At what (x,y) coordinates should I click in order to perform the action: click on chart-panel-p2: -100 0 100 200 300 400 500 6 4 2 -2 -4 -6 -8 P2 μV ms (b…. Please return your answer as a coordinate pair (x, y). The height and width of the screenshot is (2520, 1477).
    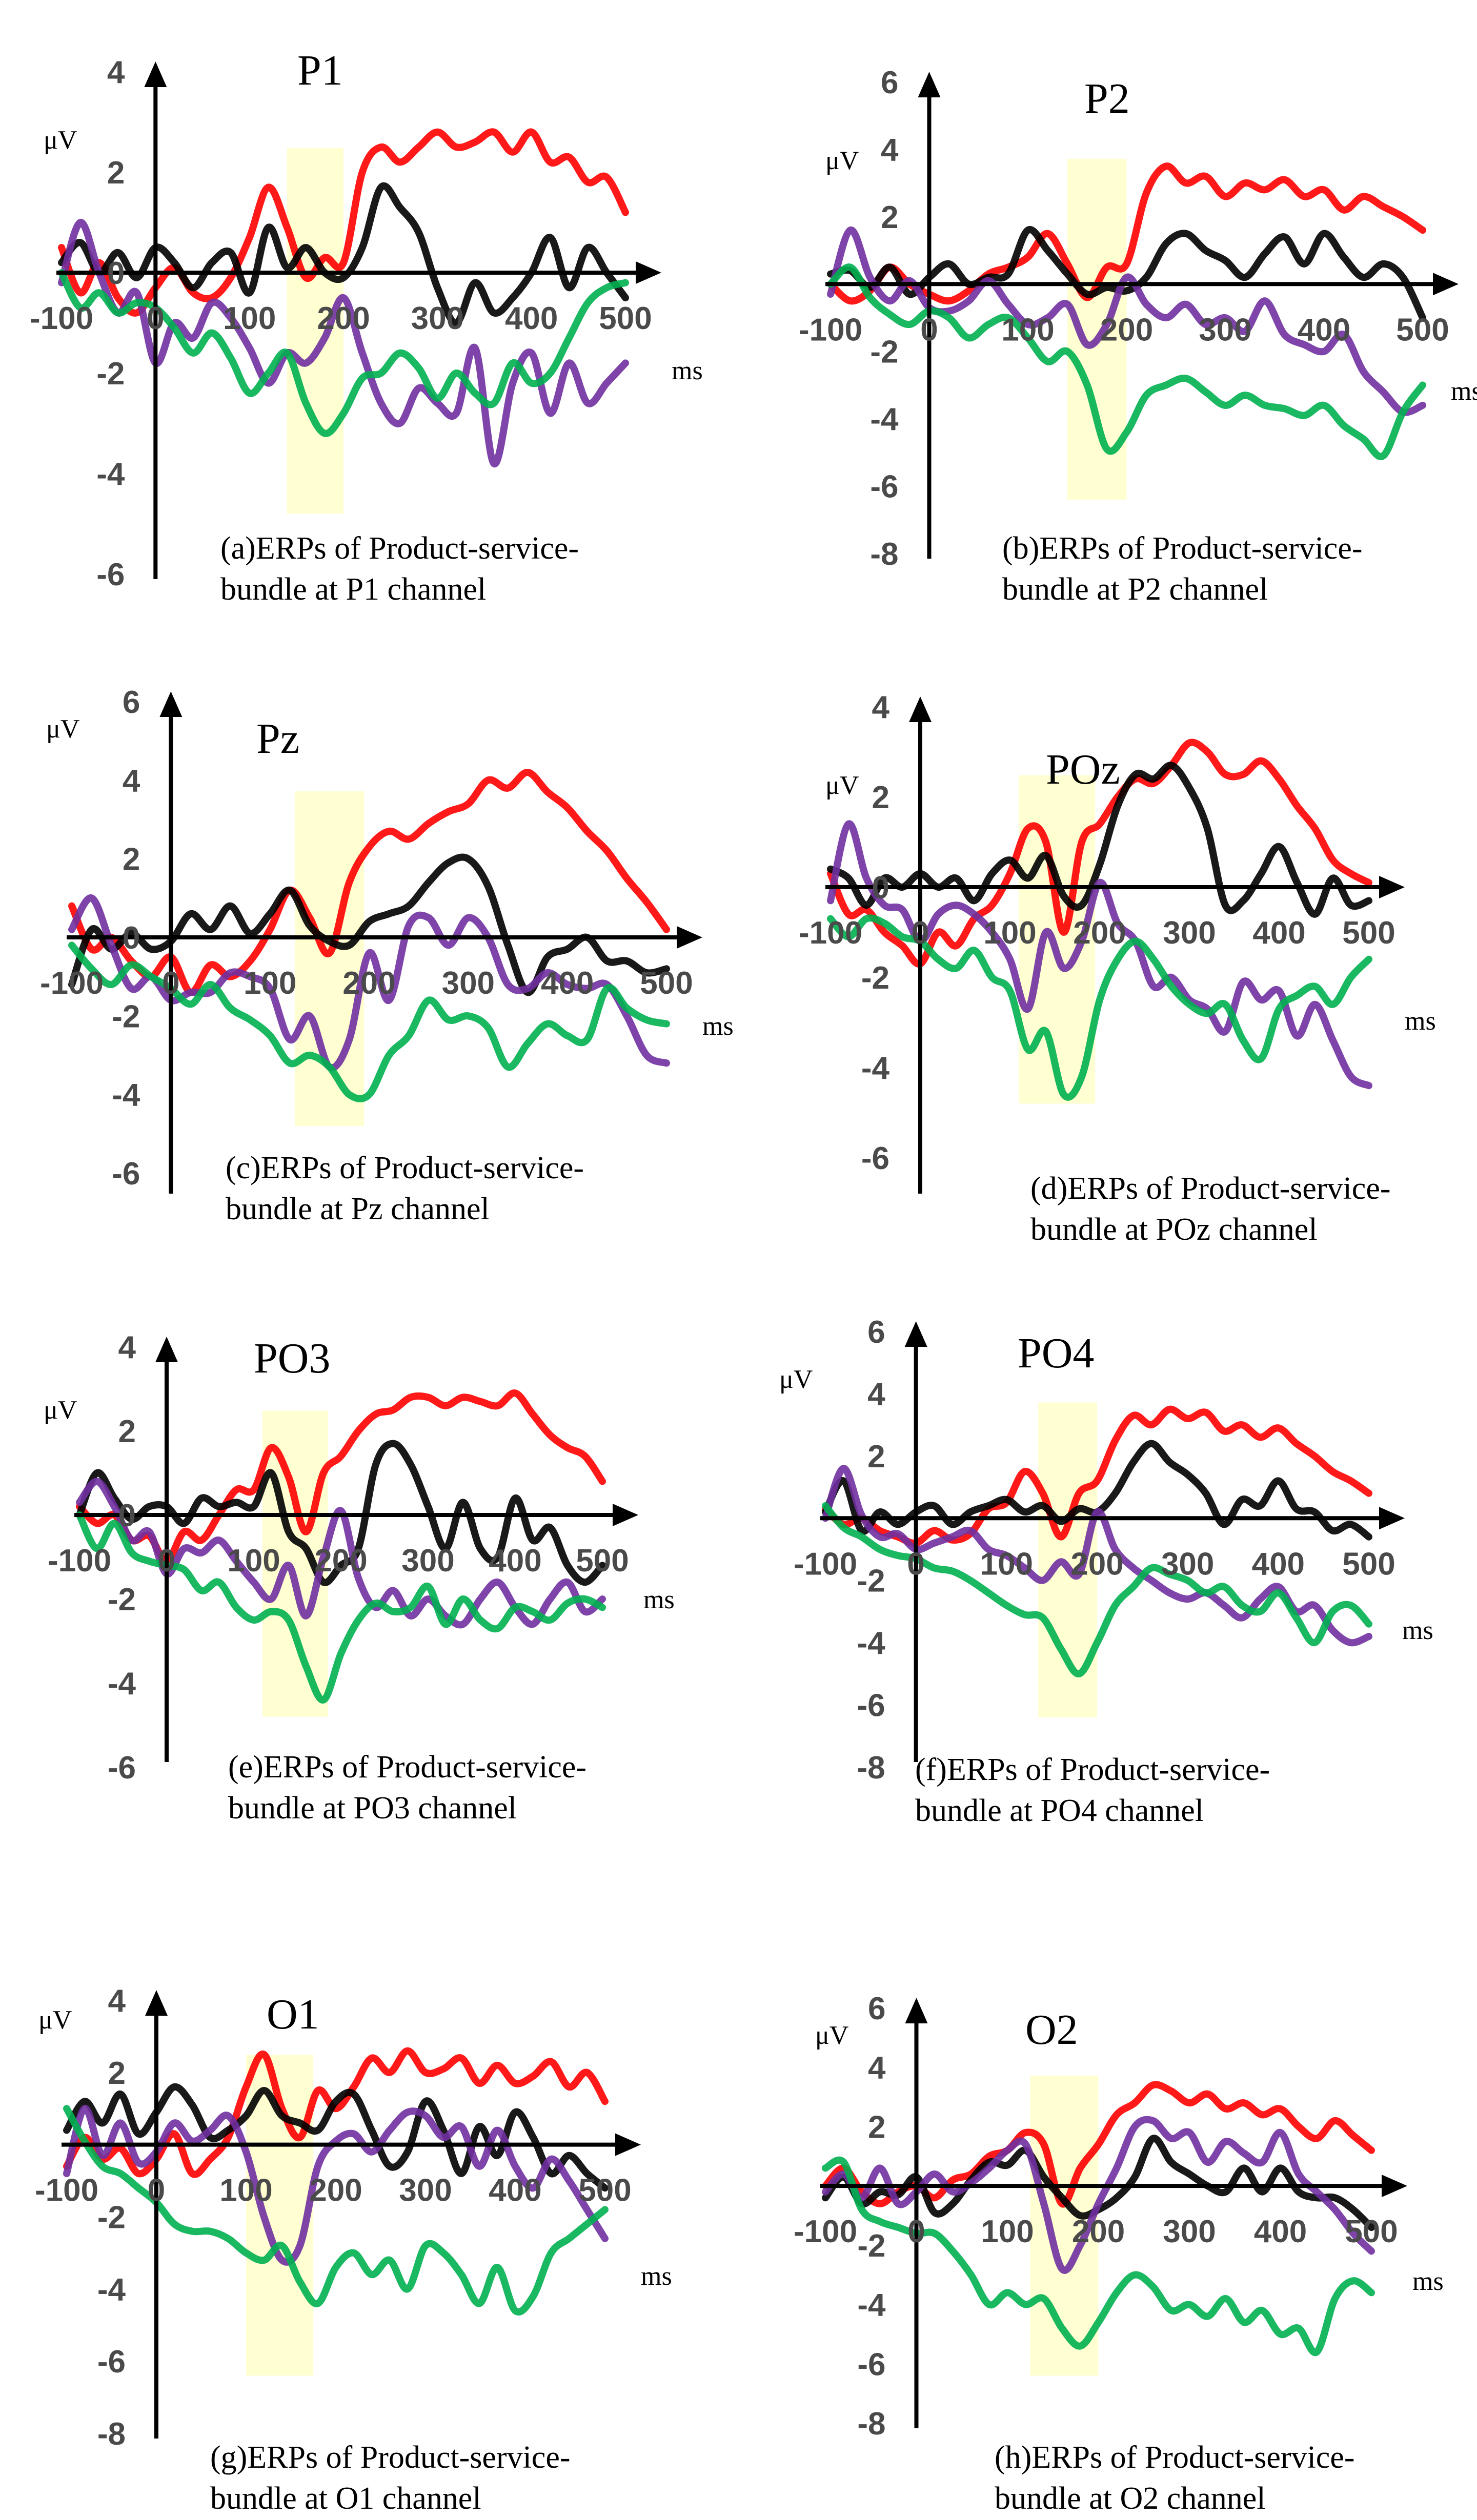
    Looking at the image, I should click on (1108, 315).